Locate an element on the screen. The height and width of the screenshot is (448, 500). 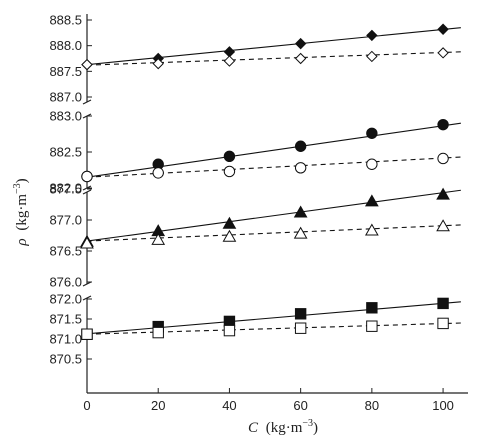
x-tick-label: 0 is located at coordinates (86, 405).